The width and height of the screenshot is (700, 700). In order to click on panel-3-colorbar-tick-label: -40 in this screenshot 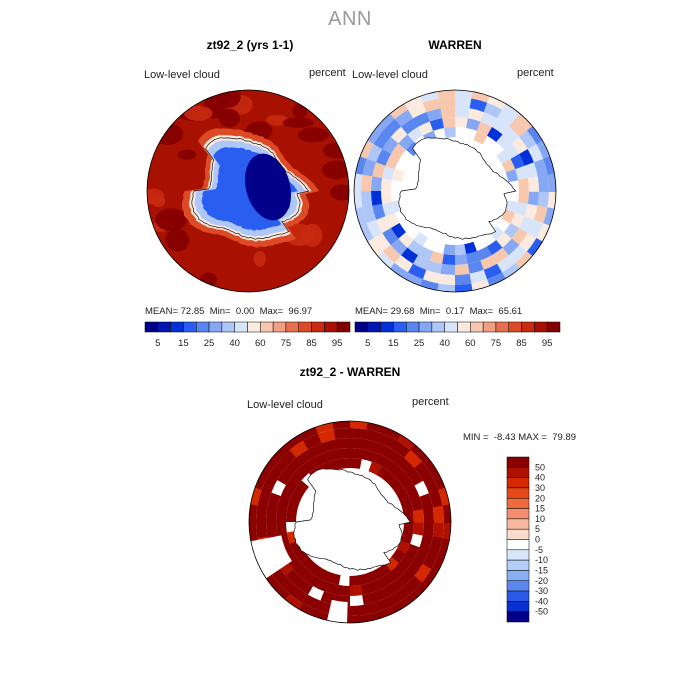, I will do `click(541, 601)`.